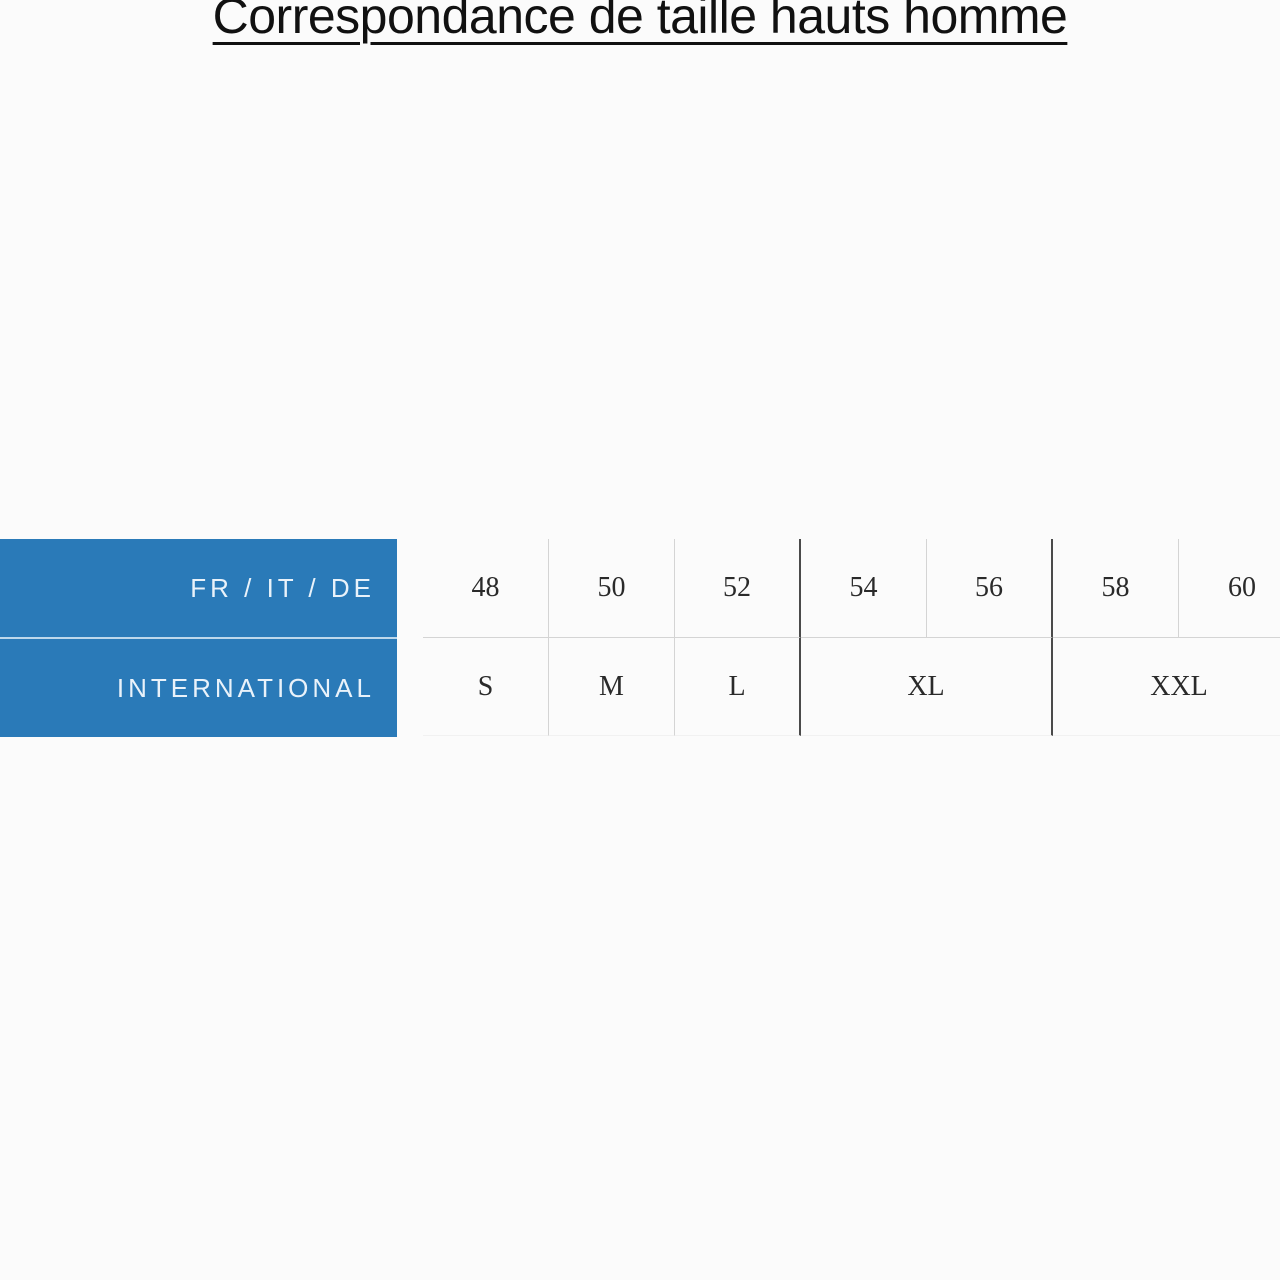 The width and height of the screenshot is (1280, 1280). What do you see at coordinates (990, 588) in the screenshot?
I see `size-cell-fr-56: 56` at bounding box center [990, 588].